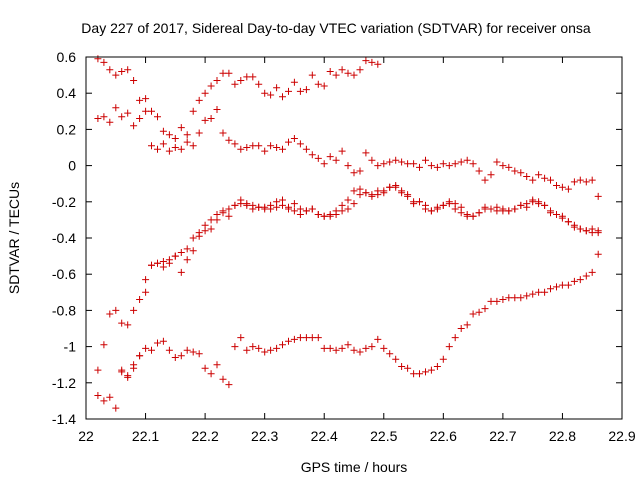 The height and width of the screenshot is (480, 640). What do you see at coordinates (64, 238) in the screenshot?
I see `y-tick-label: -0.4` at bounding box center [64, 238].